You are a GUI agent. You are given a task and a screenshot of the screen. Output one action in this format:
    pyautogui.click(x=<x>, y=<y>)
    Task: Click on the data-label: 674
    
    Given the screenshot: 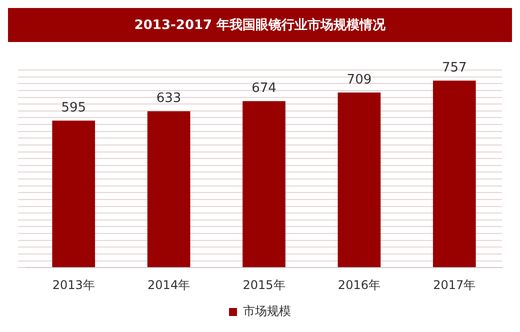 What is the action you would take?
    pyautogui.click(x=264, y=88)
    